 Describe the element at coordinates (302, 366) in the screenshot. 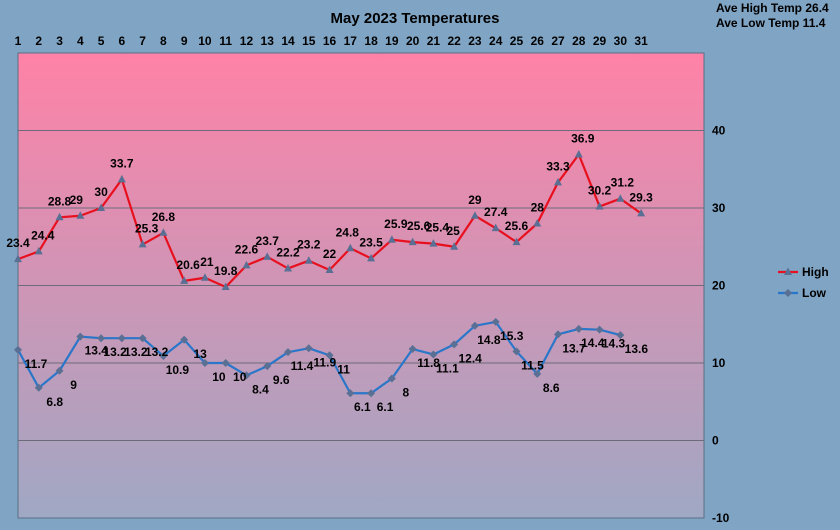

I see `data-label: 11.4` at that location.